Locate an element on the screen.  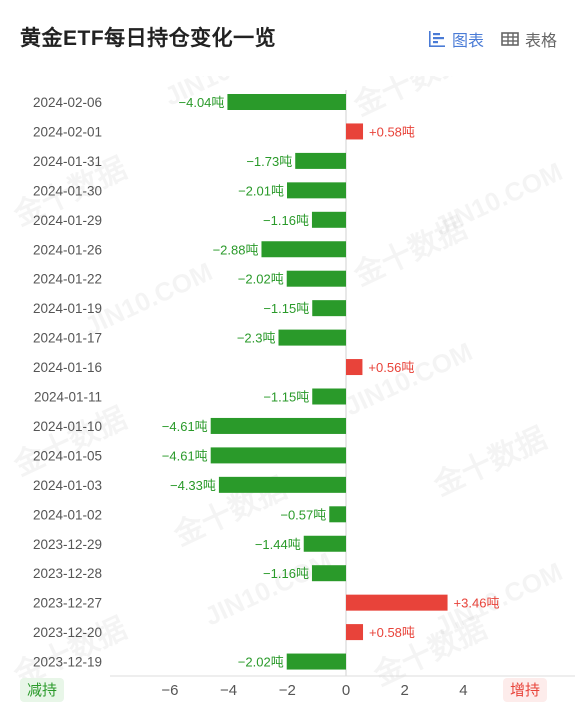
x-tick-label: −6 is located at coordinates (169, 690).